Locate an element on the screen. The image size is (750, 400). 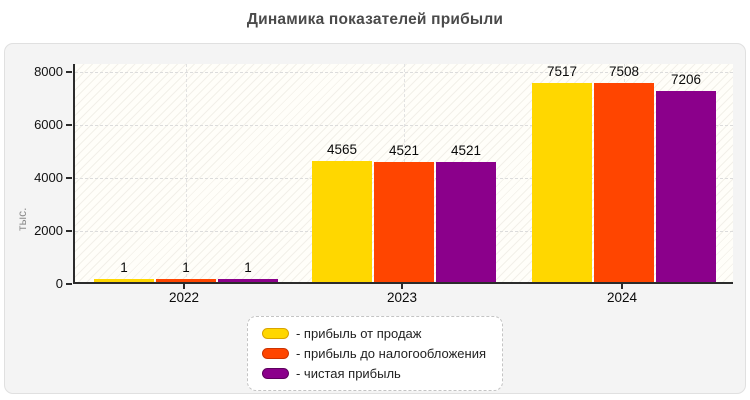
bar-value-label: 4565 is located at coordinates (342, 150).